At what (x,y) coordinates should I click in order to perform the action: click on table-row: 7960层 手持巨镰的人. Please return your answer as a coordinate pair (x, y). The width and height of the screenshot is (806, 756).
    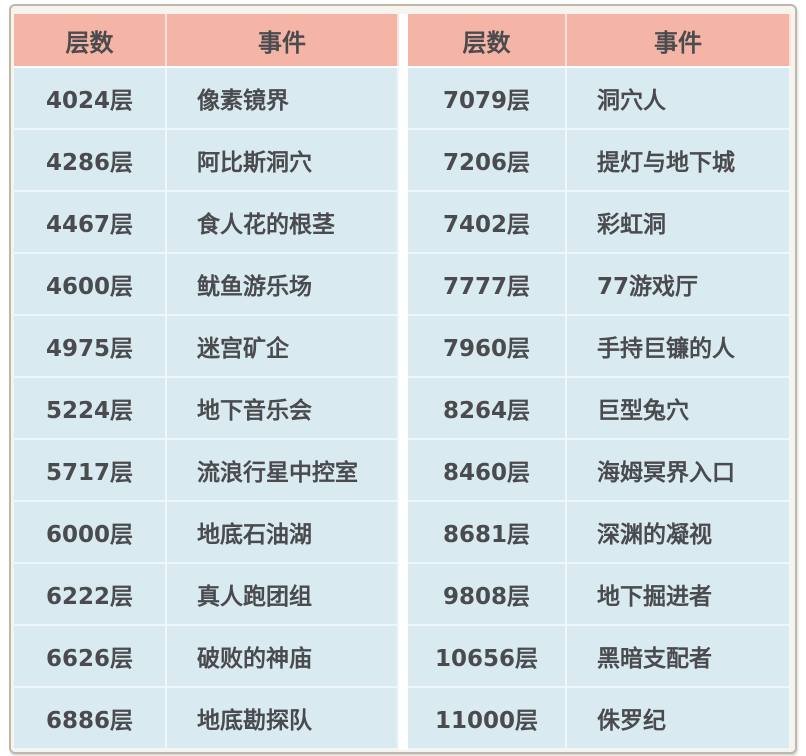
    Looking at the image, I should click on (599, 346).